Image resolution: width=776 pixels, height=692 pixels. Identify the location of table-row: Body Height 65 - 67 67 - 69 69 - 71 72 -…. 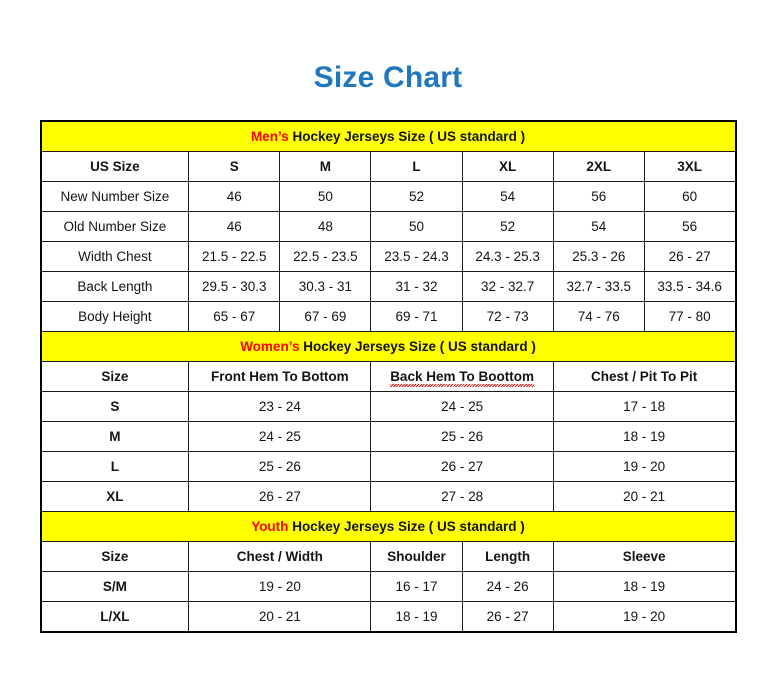
(388, 316).